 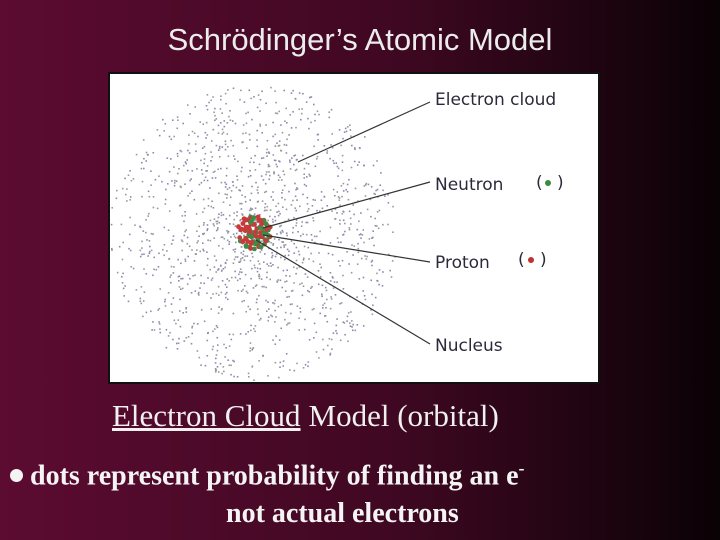 What do you see at coordinates (342, 513) in the screenshot?
I see `bullet-continuation: not actual electrons` at bounding box center [342, 513].